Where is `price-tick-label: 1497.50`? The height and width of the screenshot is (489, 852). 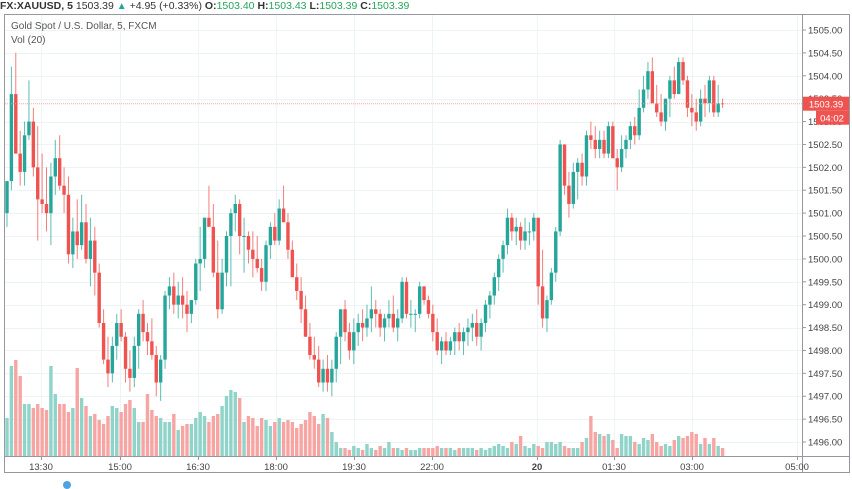
price-tick-label: 1497.50 is located at coordinates (825, 374).